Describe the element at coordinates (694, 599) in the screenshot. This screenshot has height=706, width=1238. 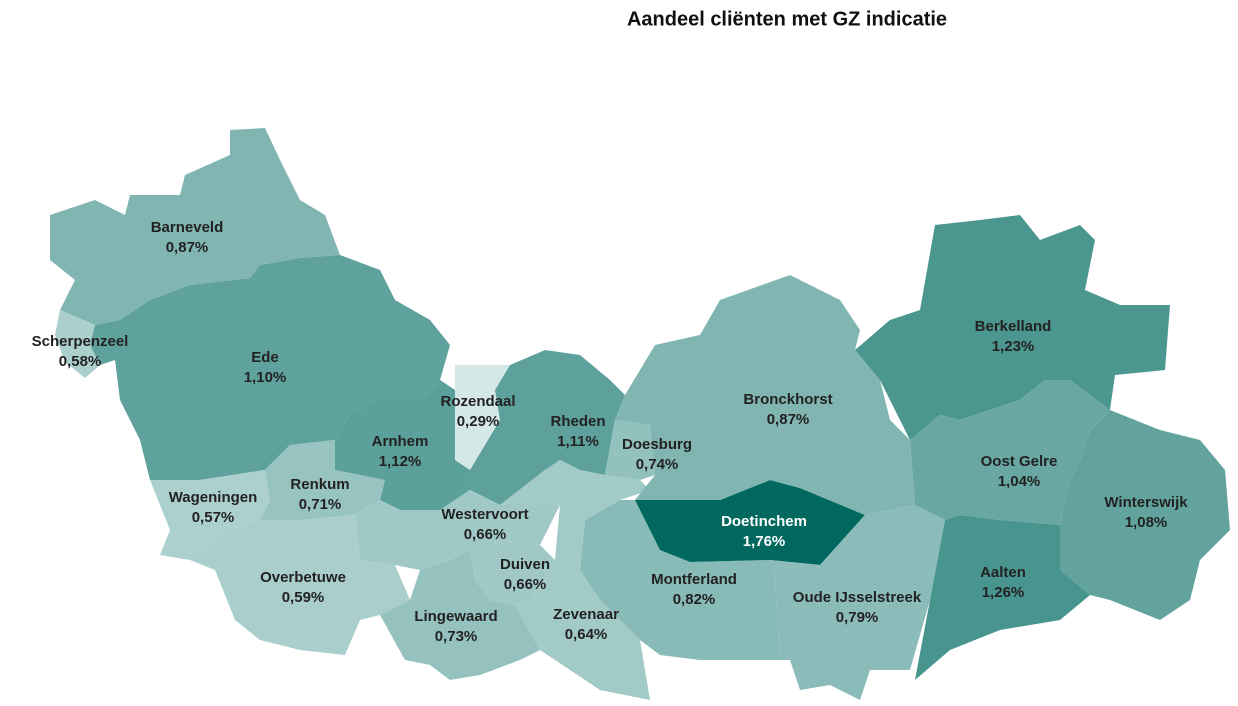
I see `region-value: 0,82%` at that location.